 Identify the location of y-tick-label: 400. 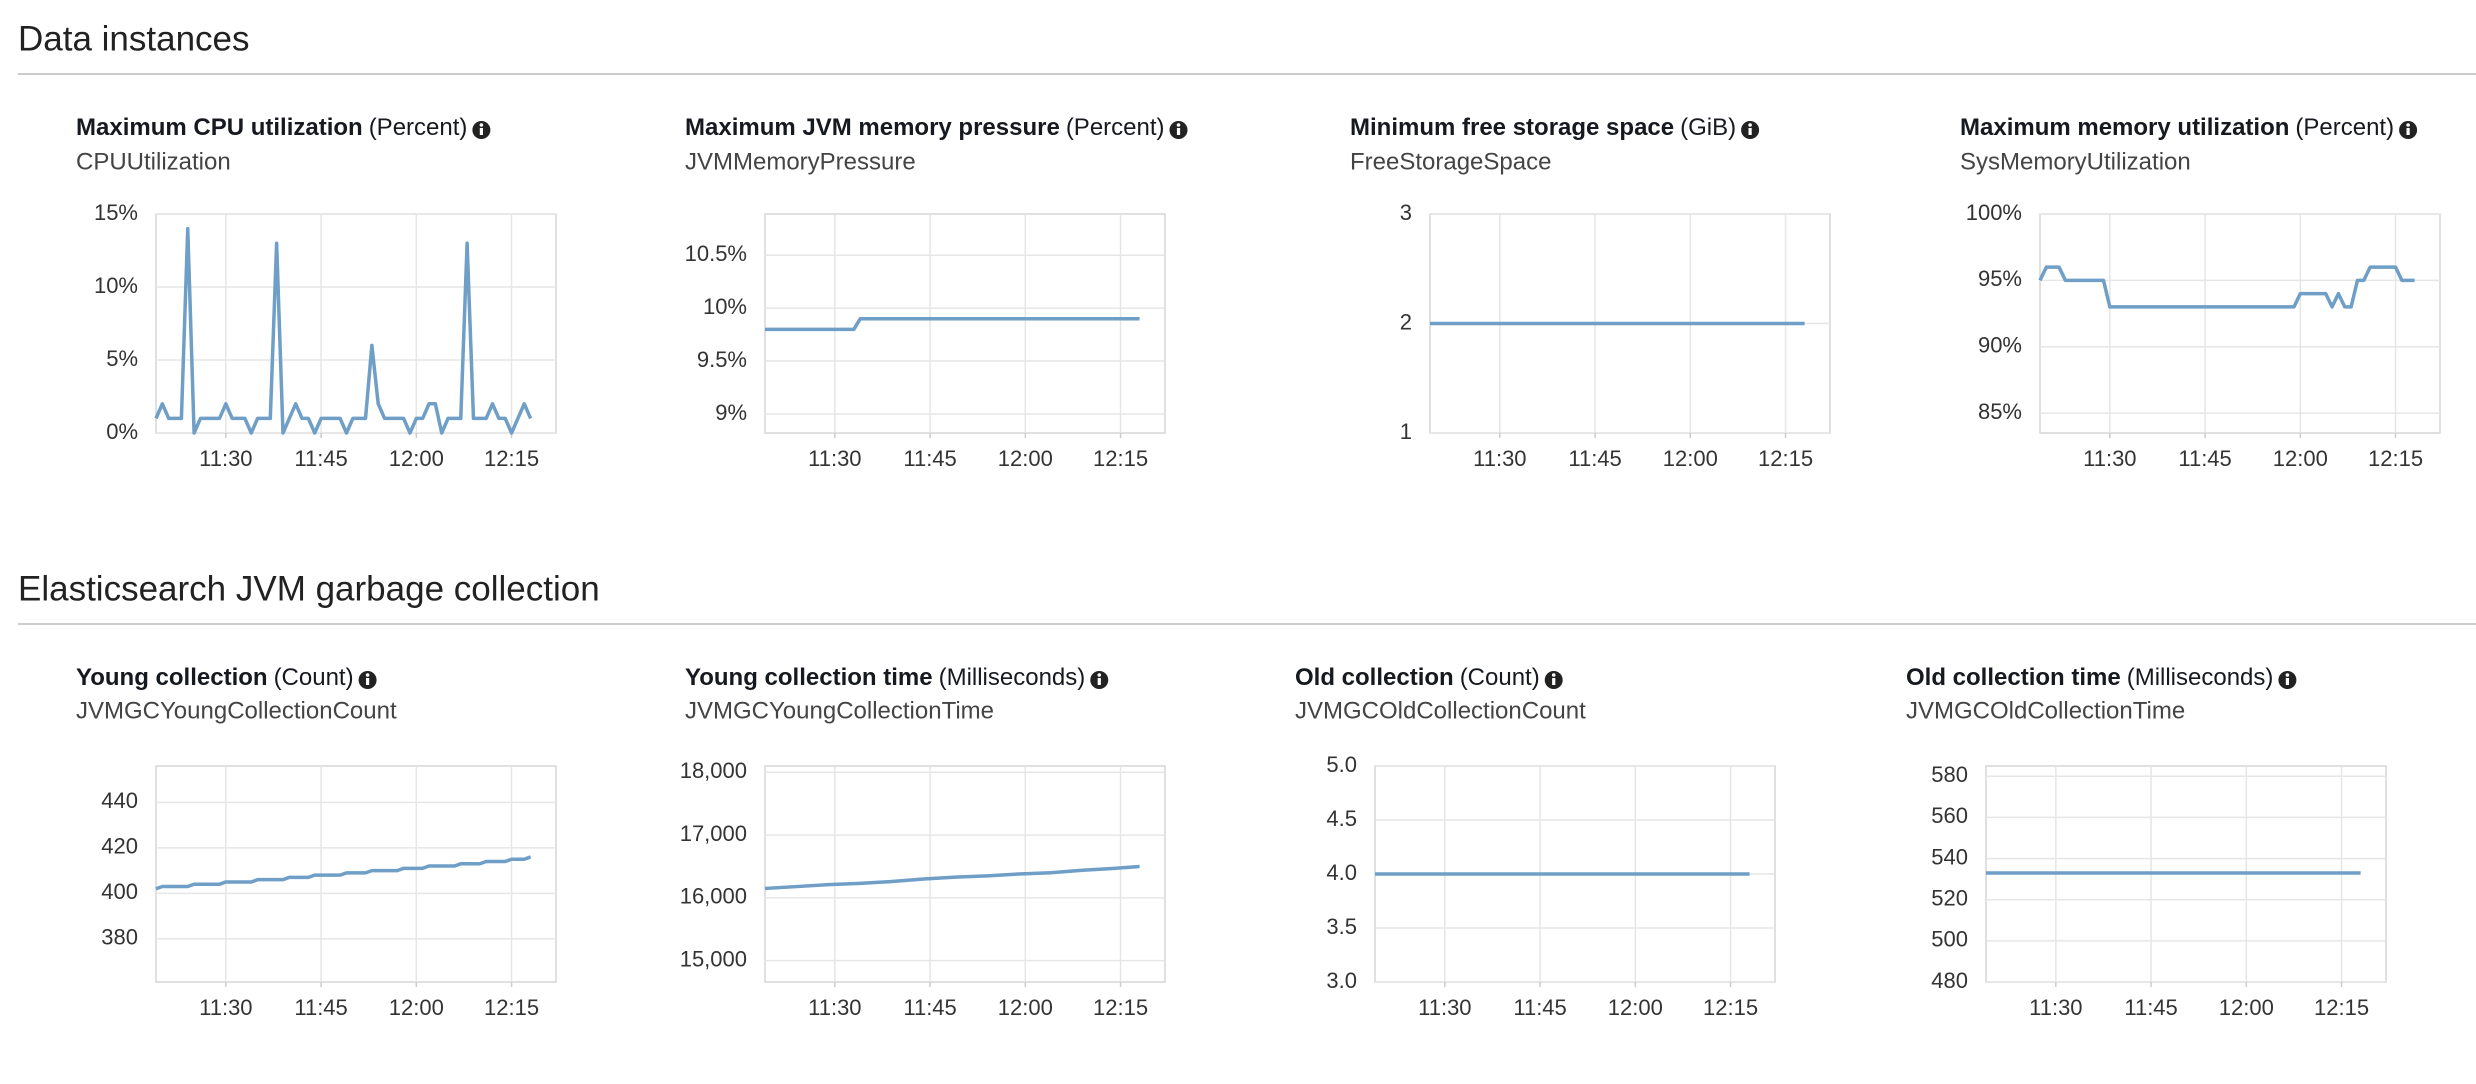
(119, 891).